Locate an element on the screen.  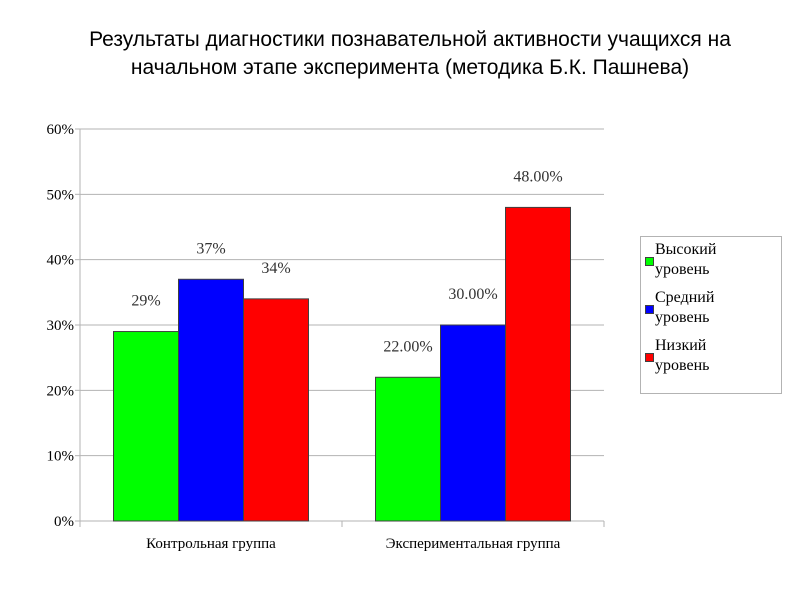
y-tick-label: 60% is located at coordinates (61, 130).